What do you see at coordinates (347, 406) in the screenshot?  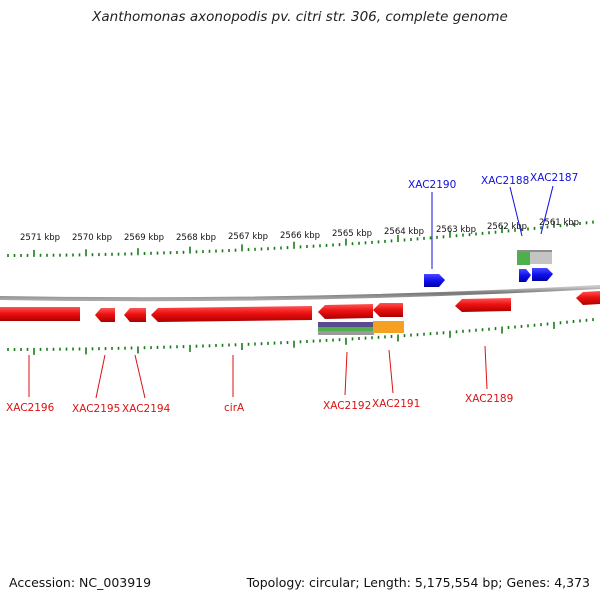 I see `gene-label-XAC2192: XAC2192` at bounding box center [347, 406].